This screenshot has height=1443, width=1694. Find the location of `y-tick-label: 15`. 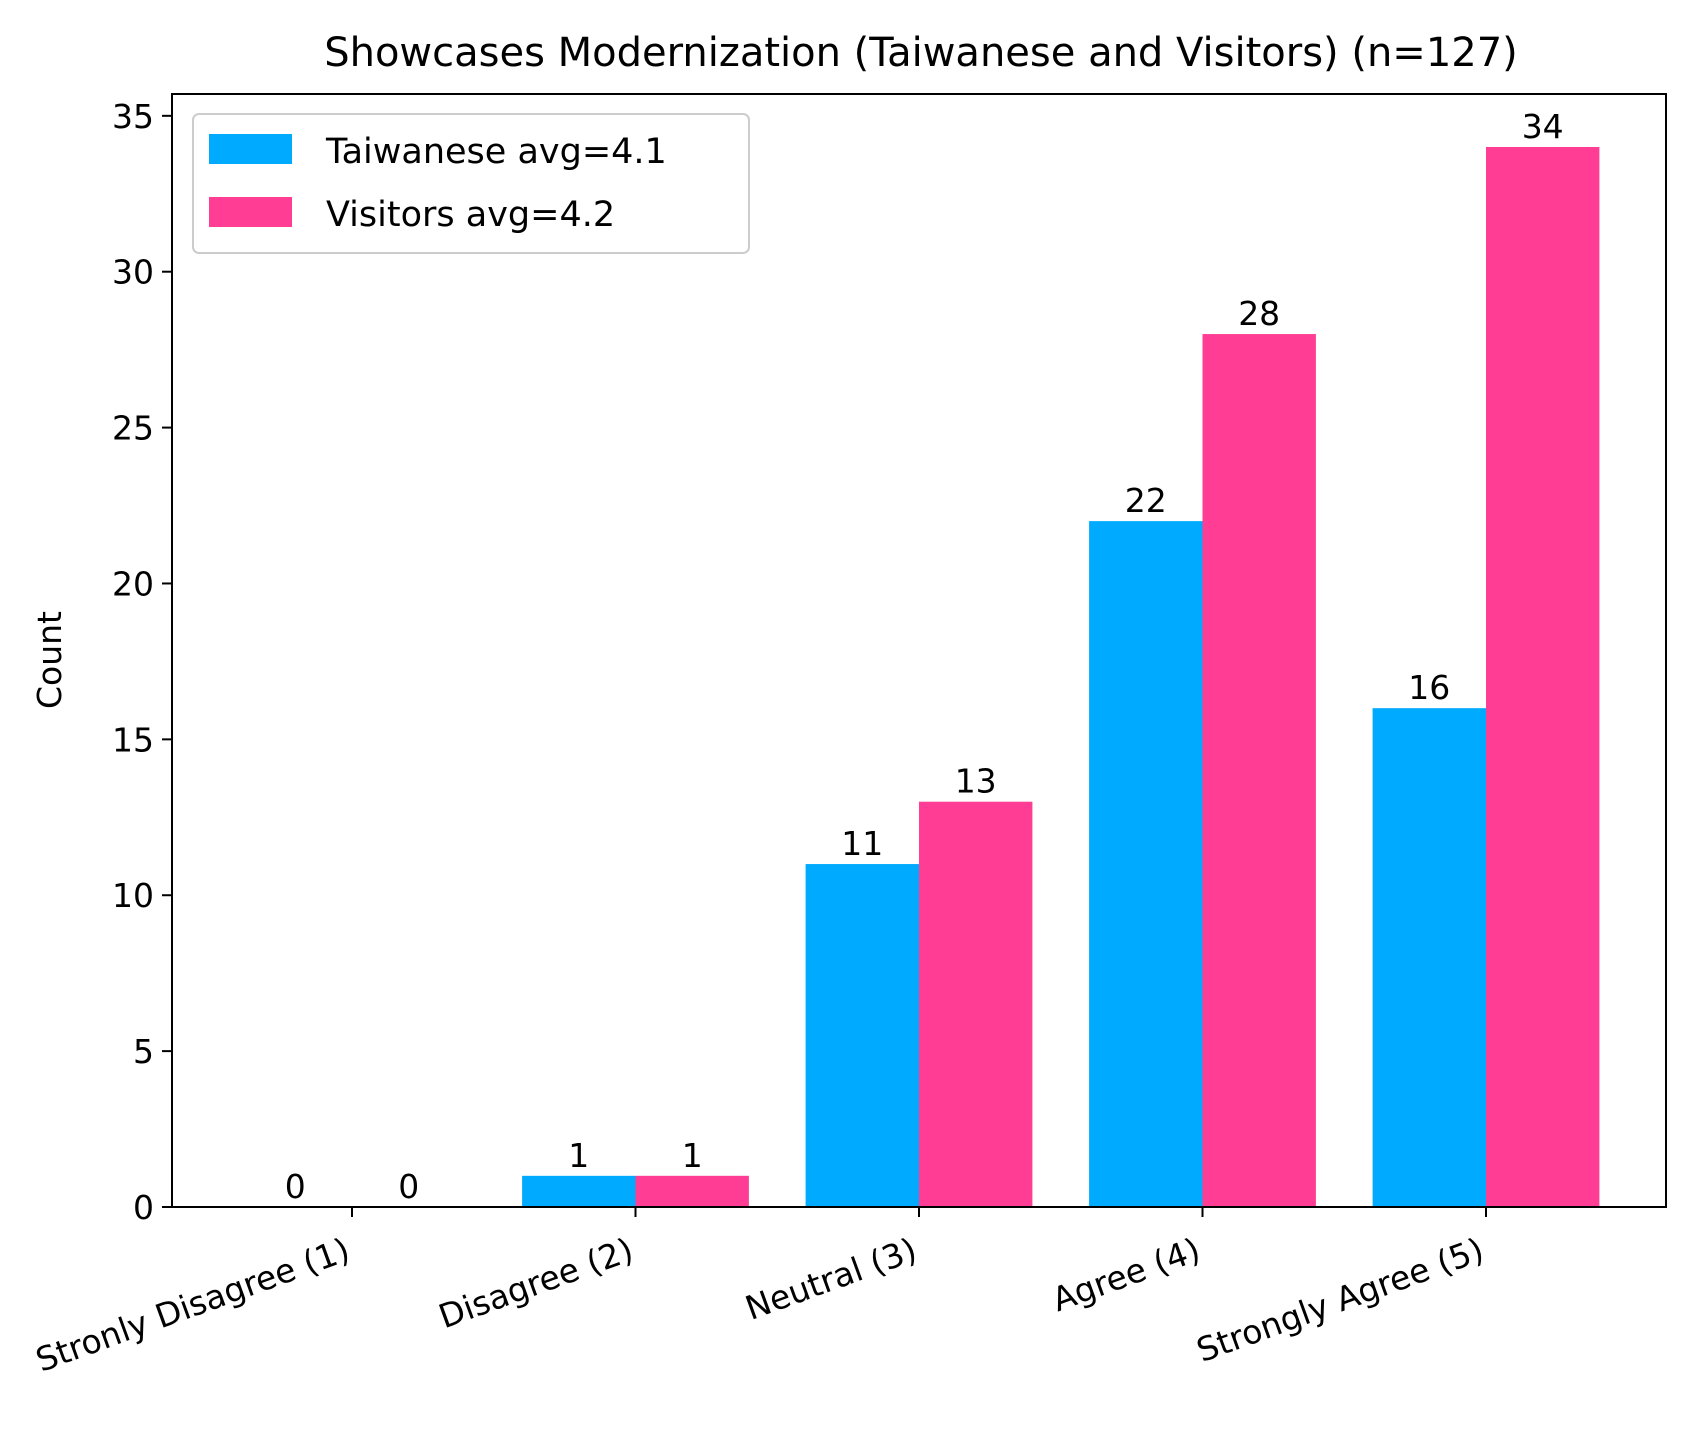

y-tick-label: 15 is located at coordinates (133, 739).